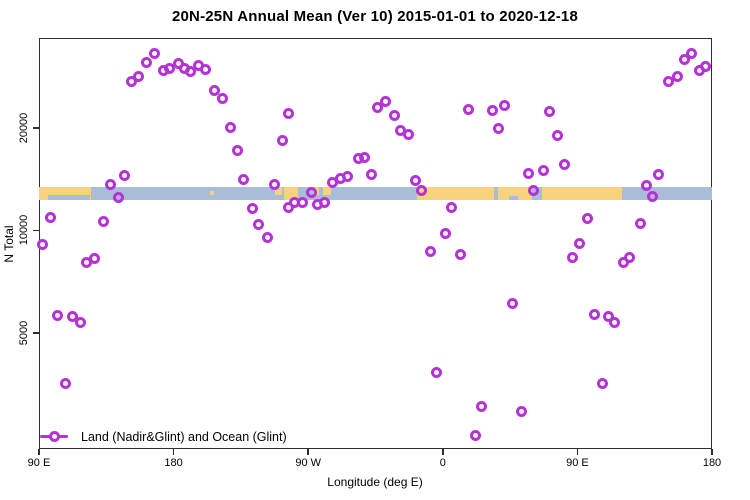 Image resolution: width=750 pixels, height=500 pixels. What do you see at coordinates (24, 333) in the screenshot?
I see `y-axis-tick-label: 5000` at bounding box center [24, 333].